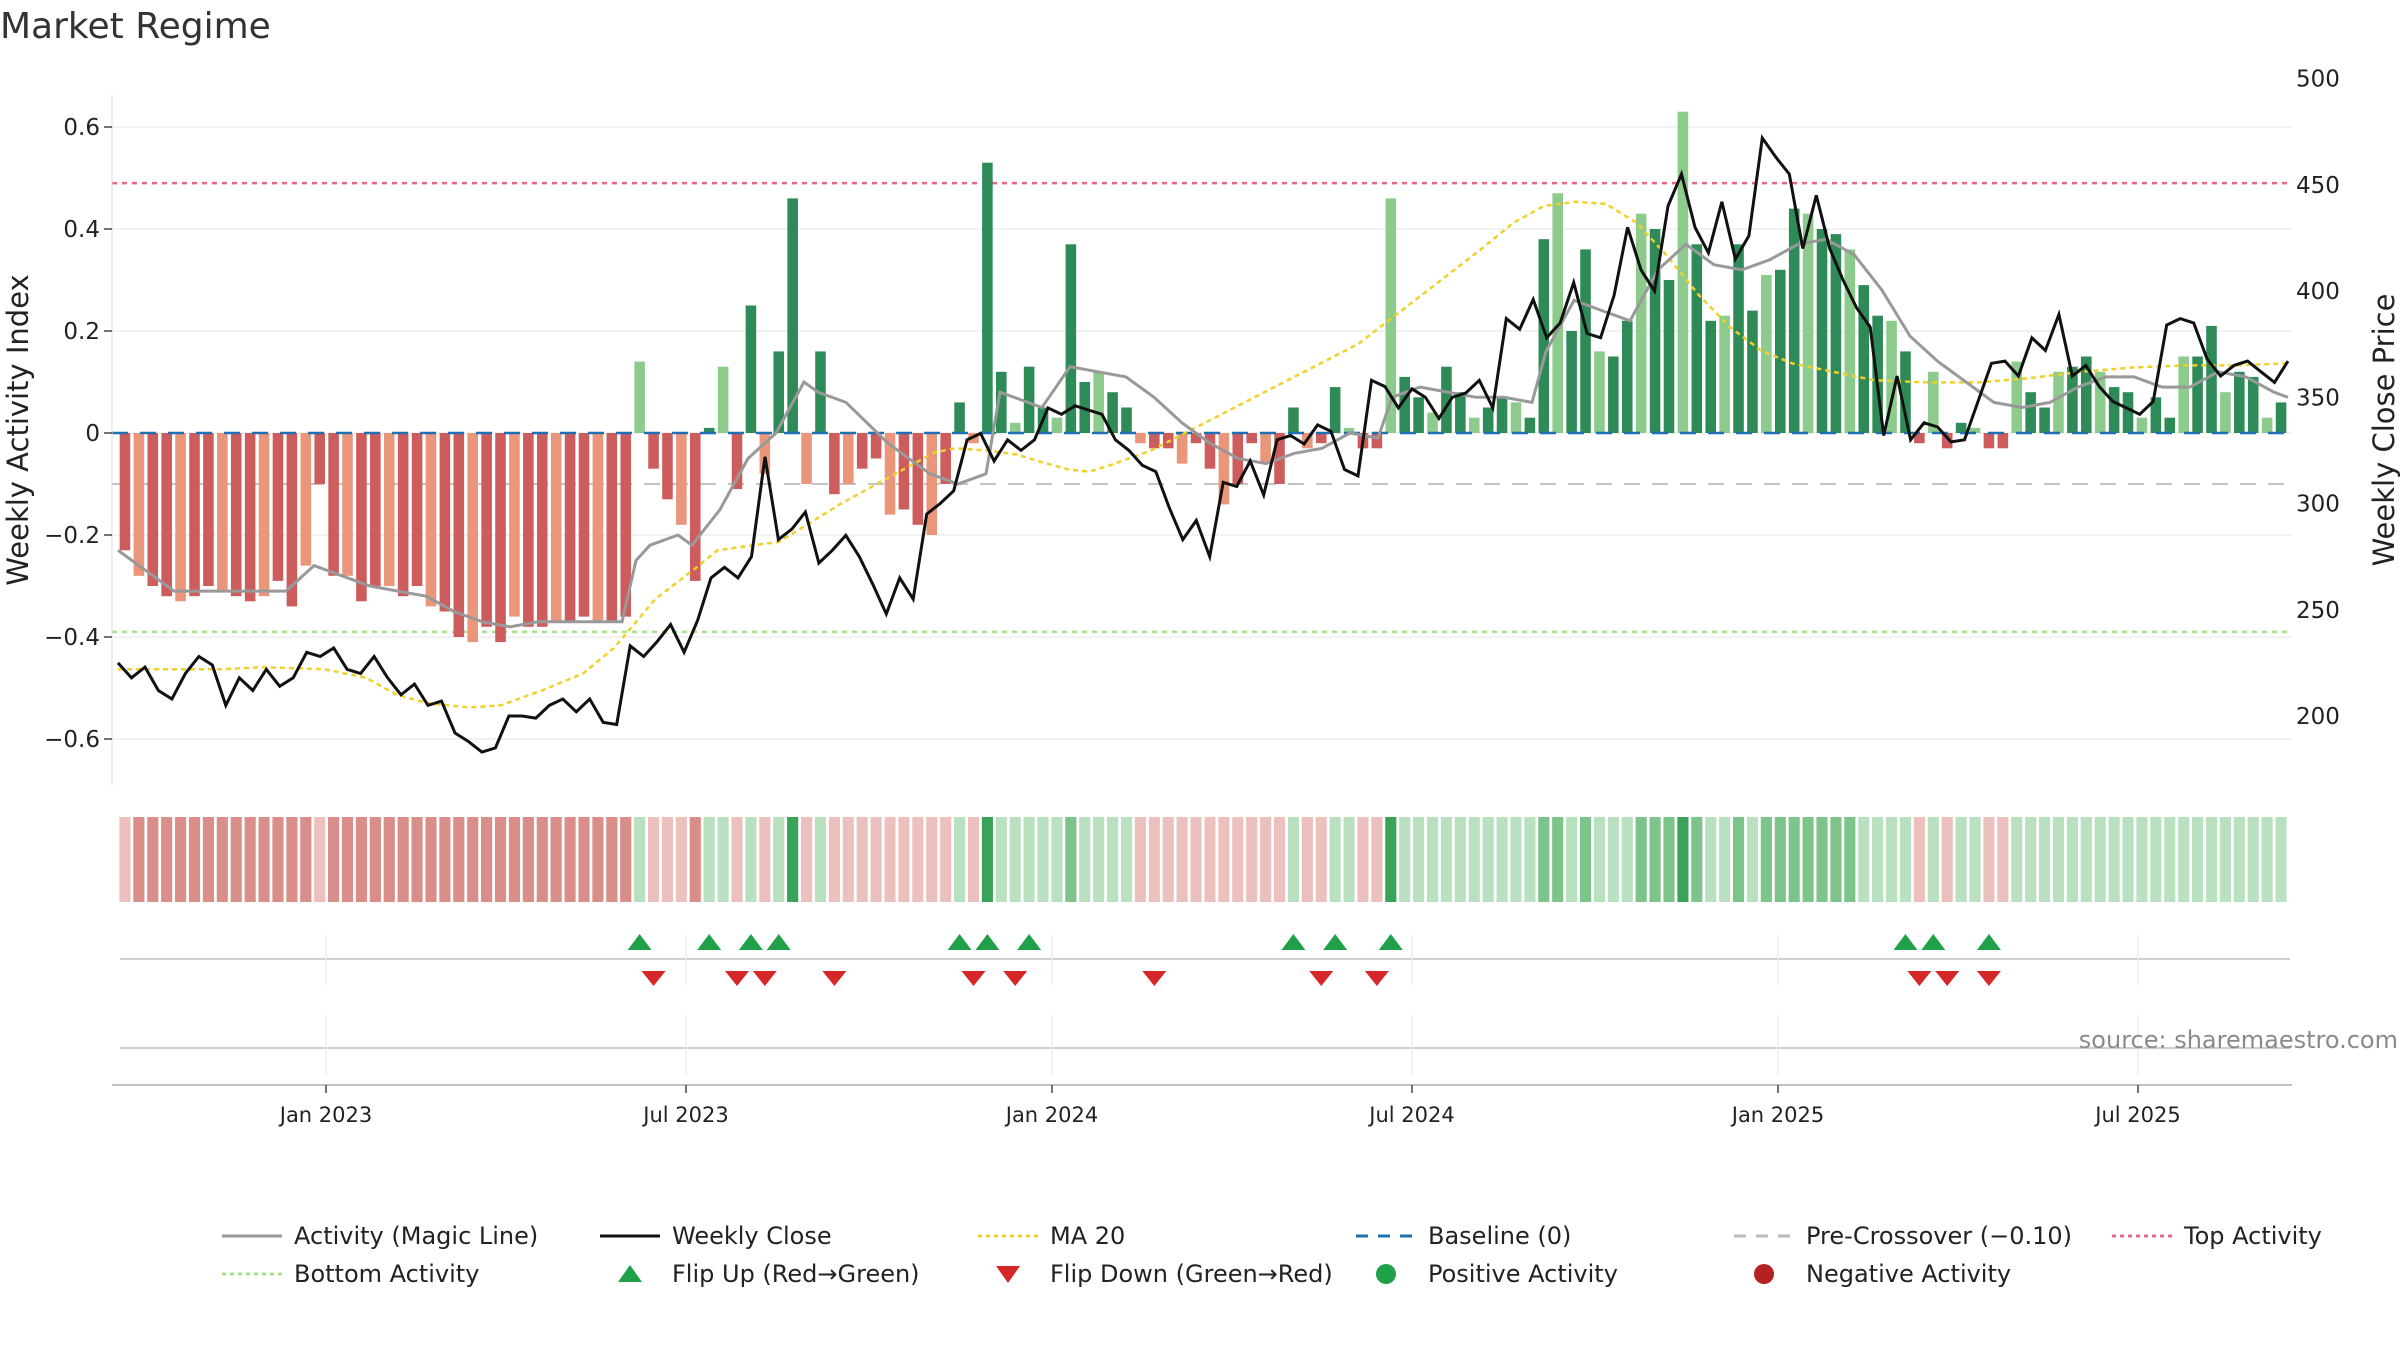 The width and height of the screenshot is (2400, 1350). Describe the element at coordinates (325, 1115) in the screenshot. I see `x-tick-label: Jan 2023` at that location.